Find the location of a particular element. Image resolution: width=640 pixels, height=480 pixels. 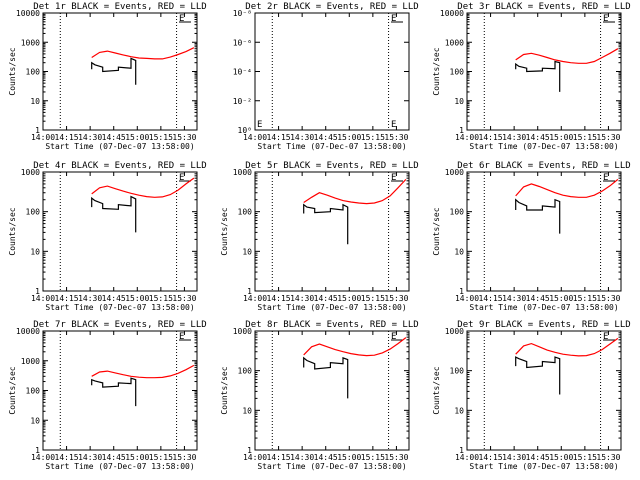

y-tick-label: 10⁻⁸ is located at coordinates (242, 13).